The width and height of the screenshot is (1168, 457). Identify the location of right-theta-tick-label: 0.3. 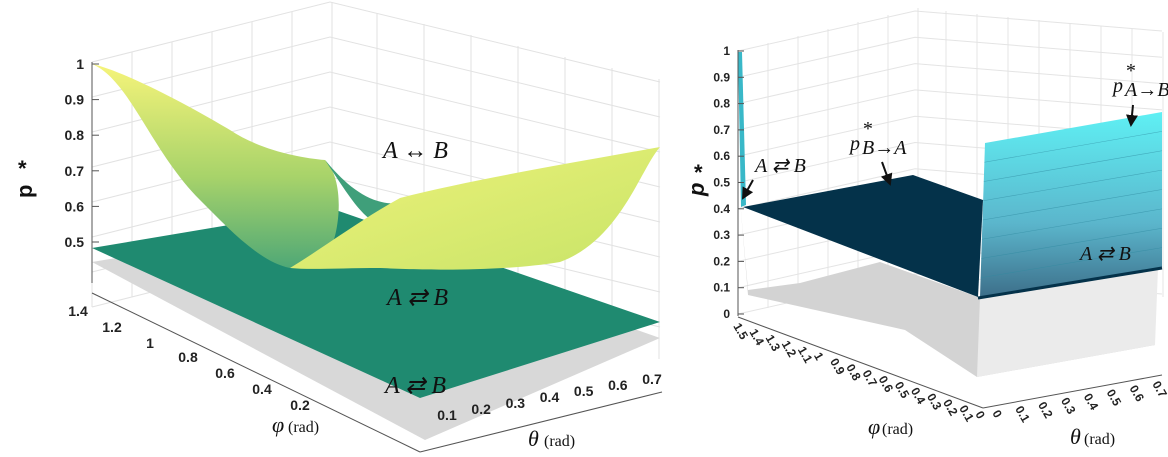
(1068, 406).